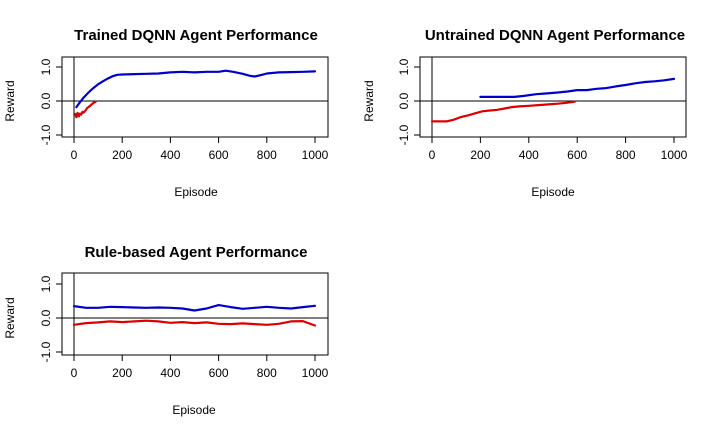 Image resolution: width=718 pixels, height=435 pixels. Describe the element at coordinates (555, 35) in the screenshot. I see `chart-title: Untrained DQNN Agent Performance` at that location.